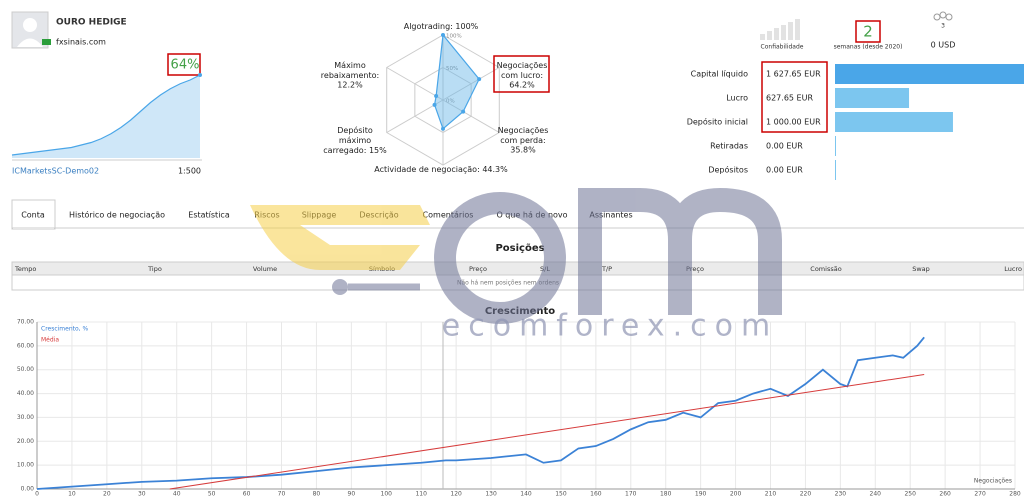  I want to click on radar-label-text: Máximo, so click(350, 65).